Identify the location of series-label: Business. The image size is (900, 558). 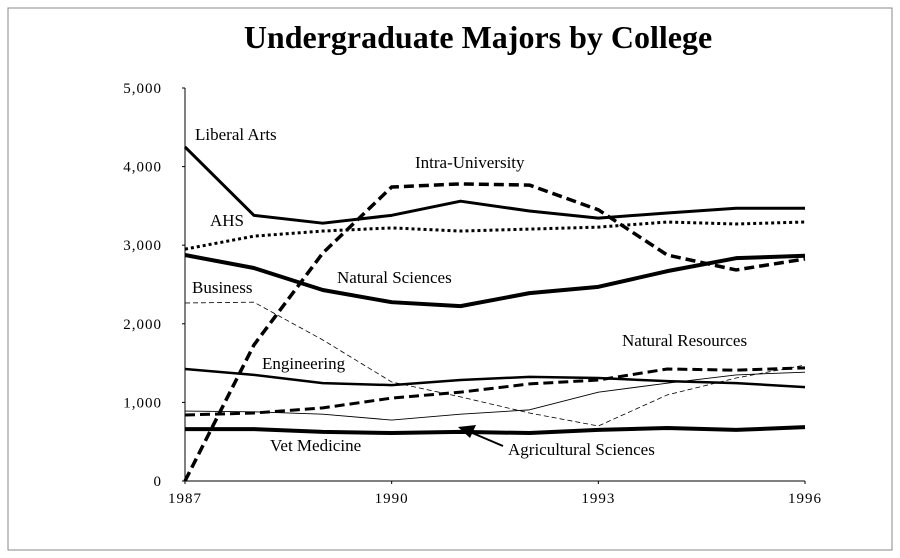
(222, 287).